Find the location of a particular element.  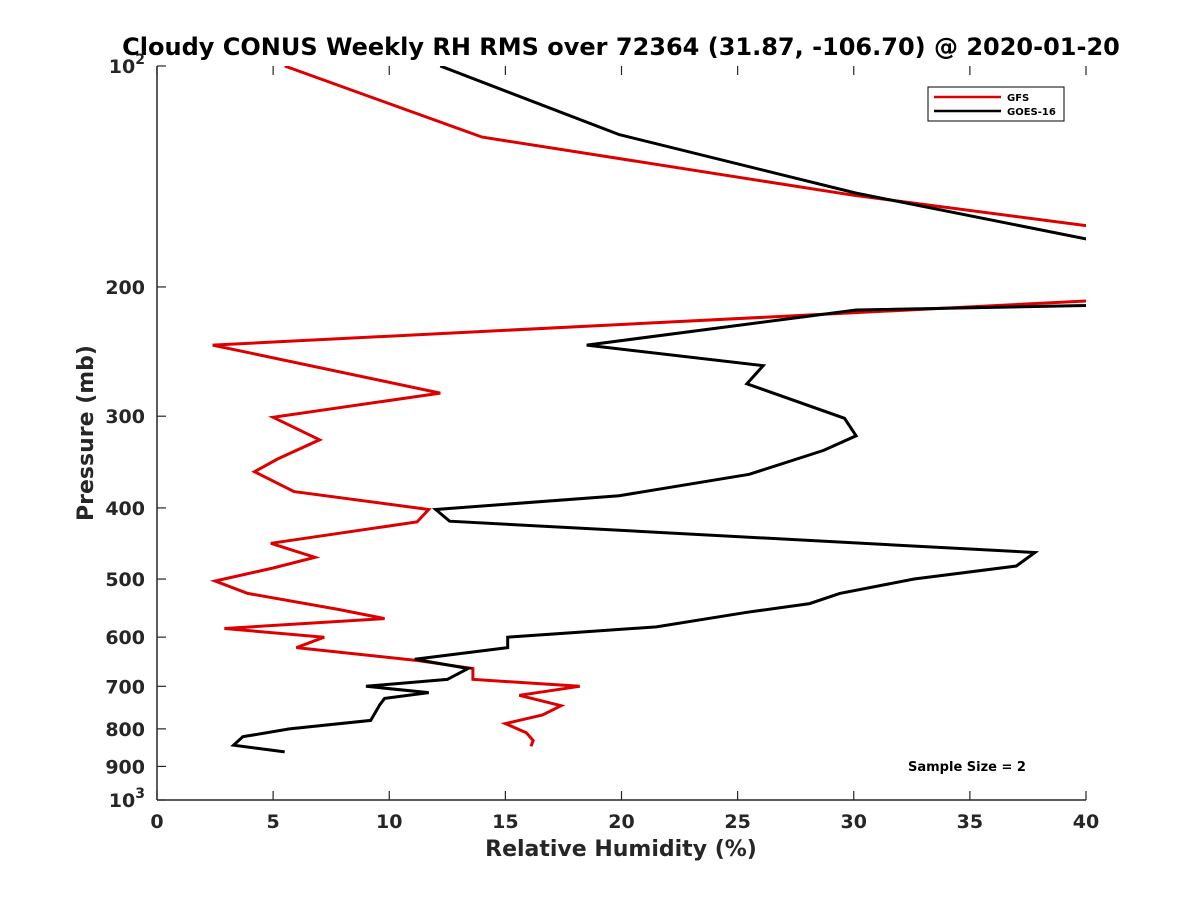

y-tick-label: 400 is located at coordinates (125, 509).